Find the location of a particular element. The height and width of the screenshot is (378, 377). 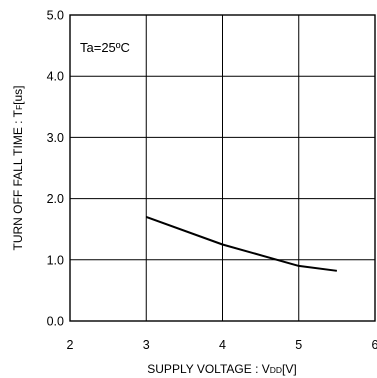

x-tick-label: 5 is located at coordinates (298, 345).